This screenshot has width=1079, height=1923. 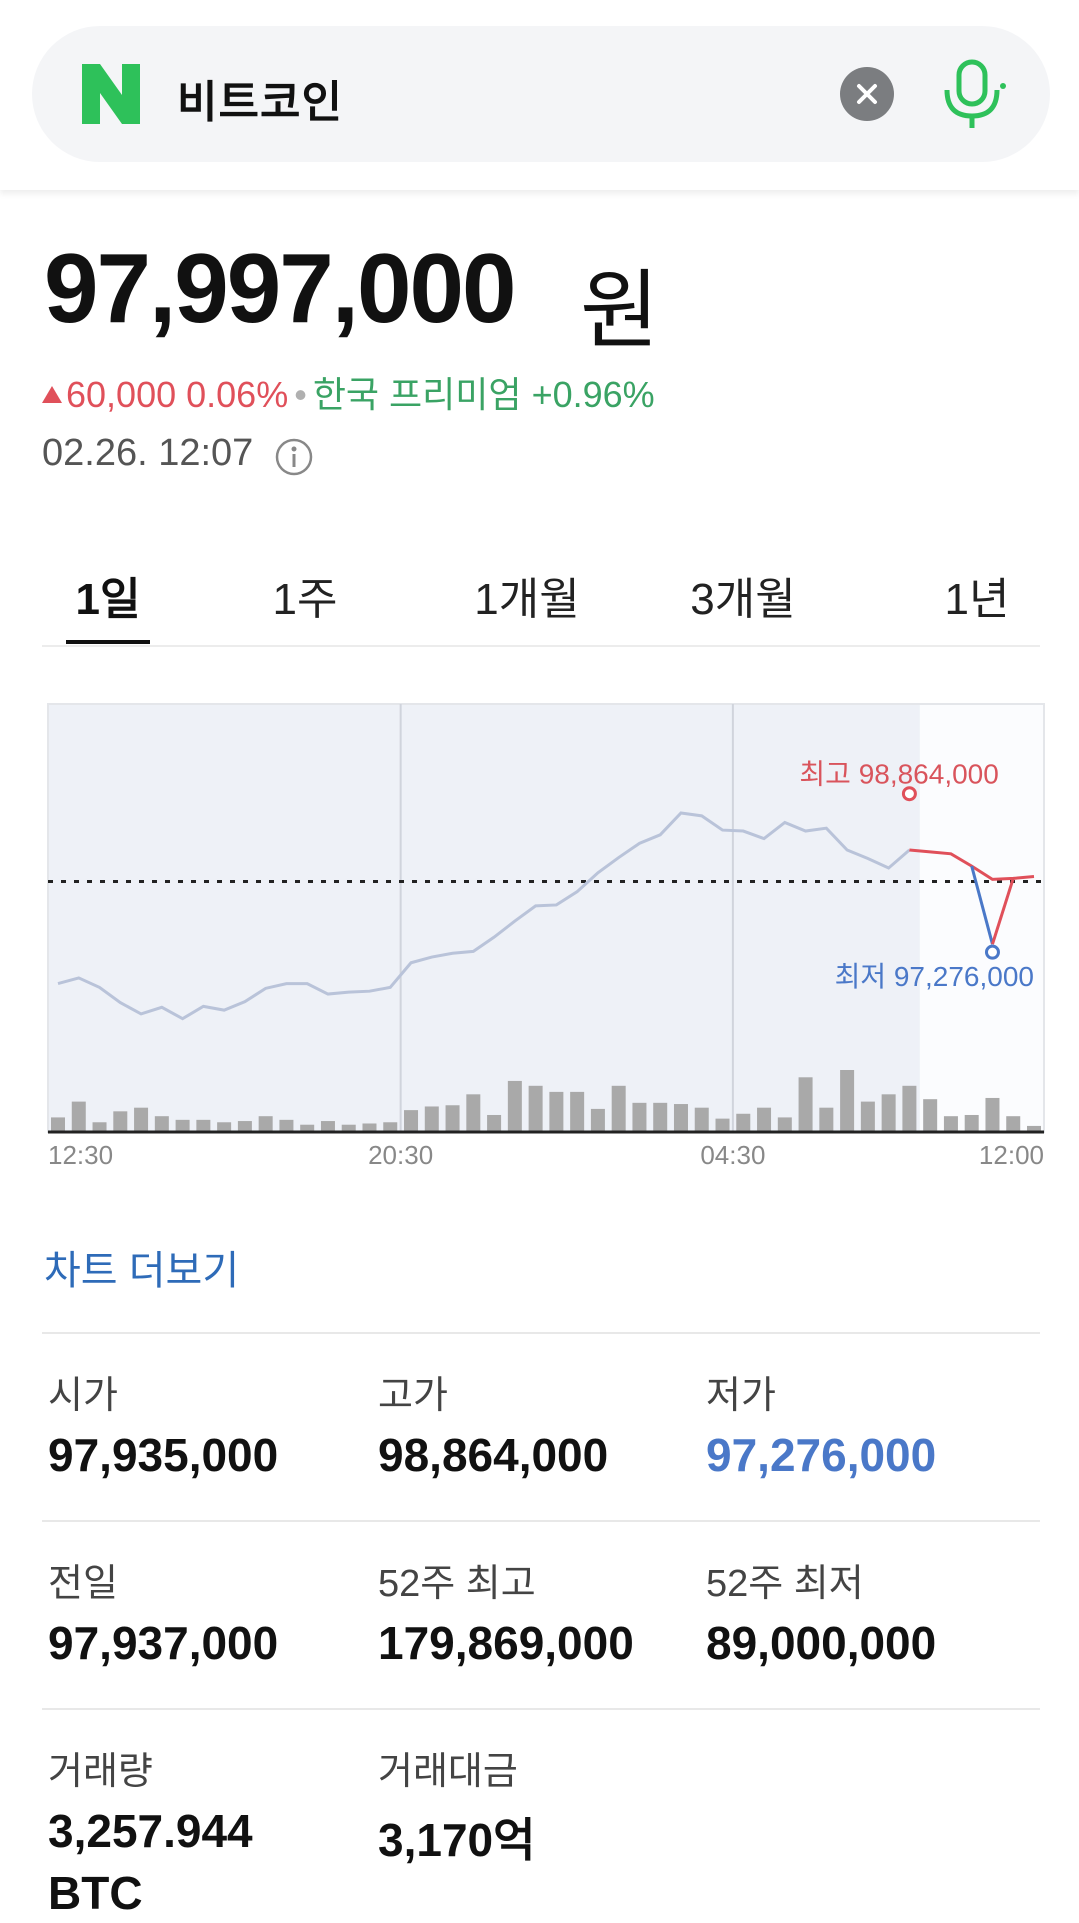 I want to click on close-icon, so click(x=867, y=94).